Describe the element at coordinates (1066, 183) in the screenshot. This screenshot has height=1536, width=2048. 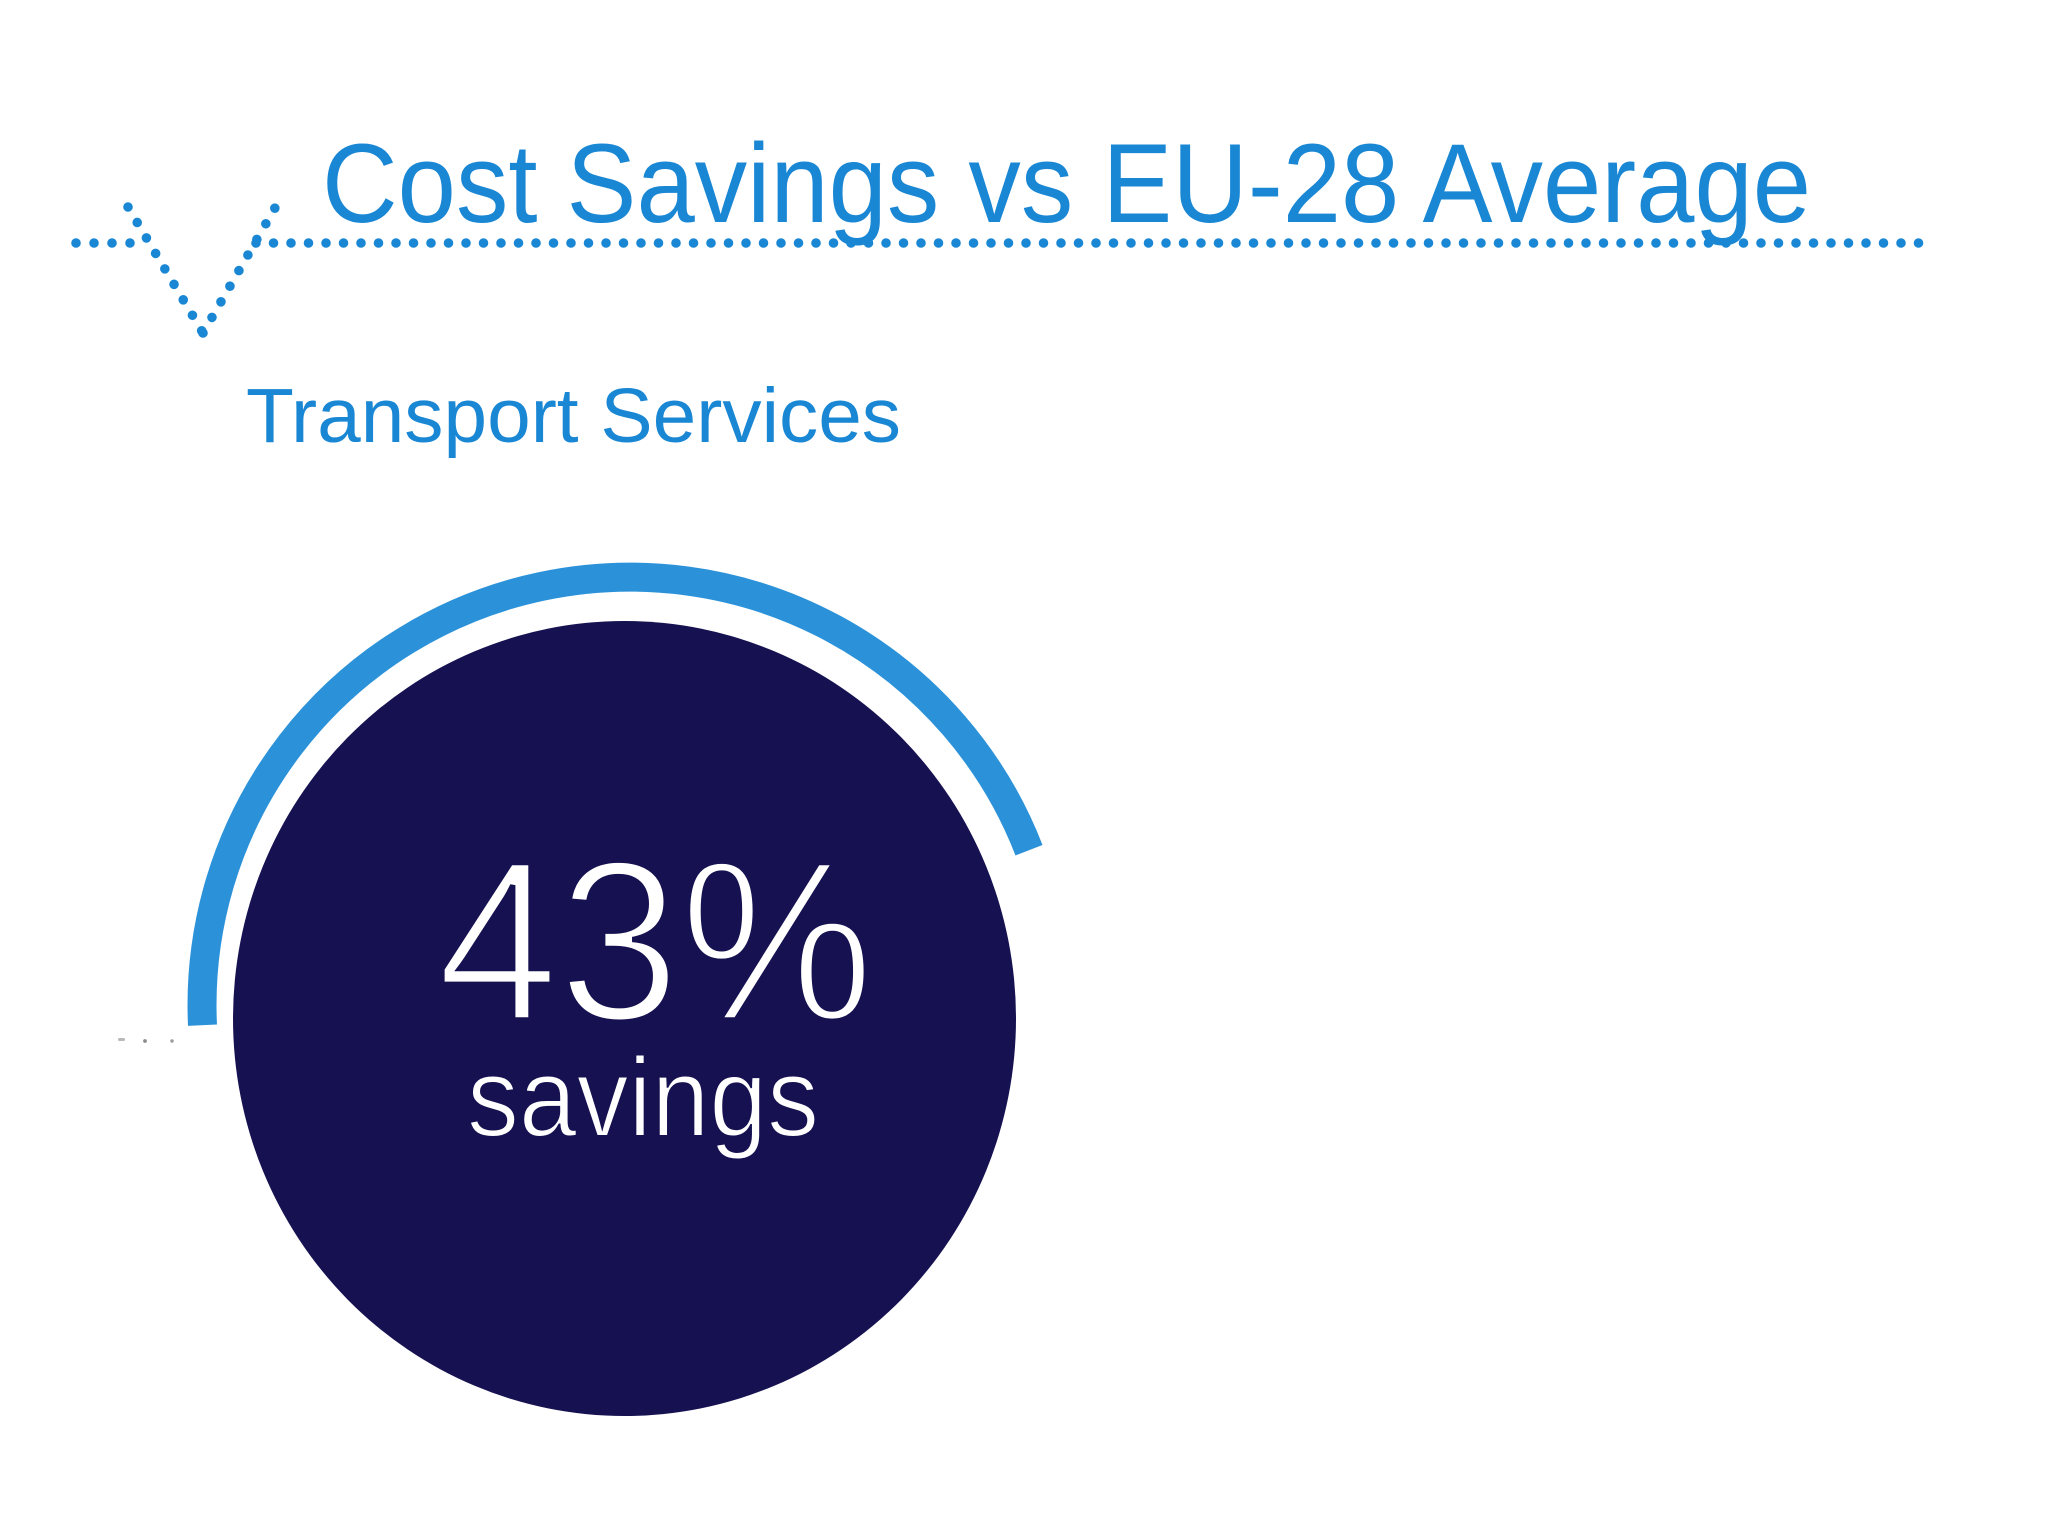
I see `svg-text: Cost Savings vs EU-28 Average` at that location.